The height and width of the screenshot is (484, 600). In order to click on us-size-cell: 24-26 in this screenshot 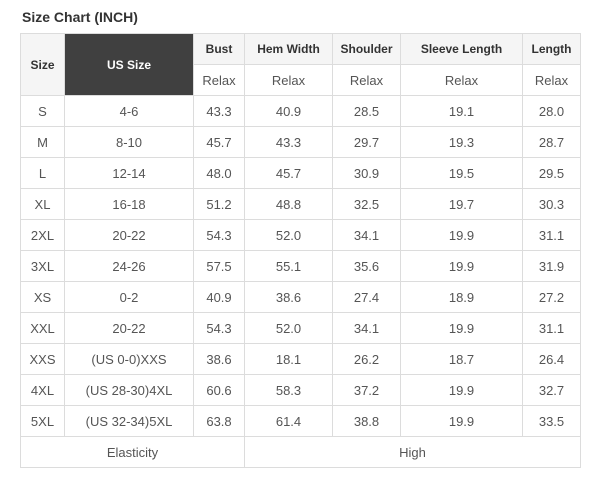, I will do `click(129, 266)`.